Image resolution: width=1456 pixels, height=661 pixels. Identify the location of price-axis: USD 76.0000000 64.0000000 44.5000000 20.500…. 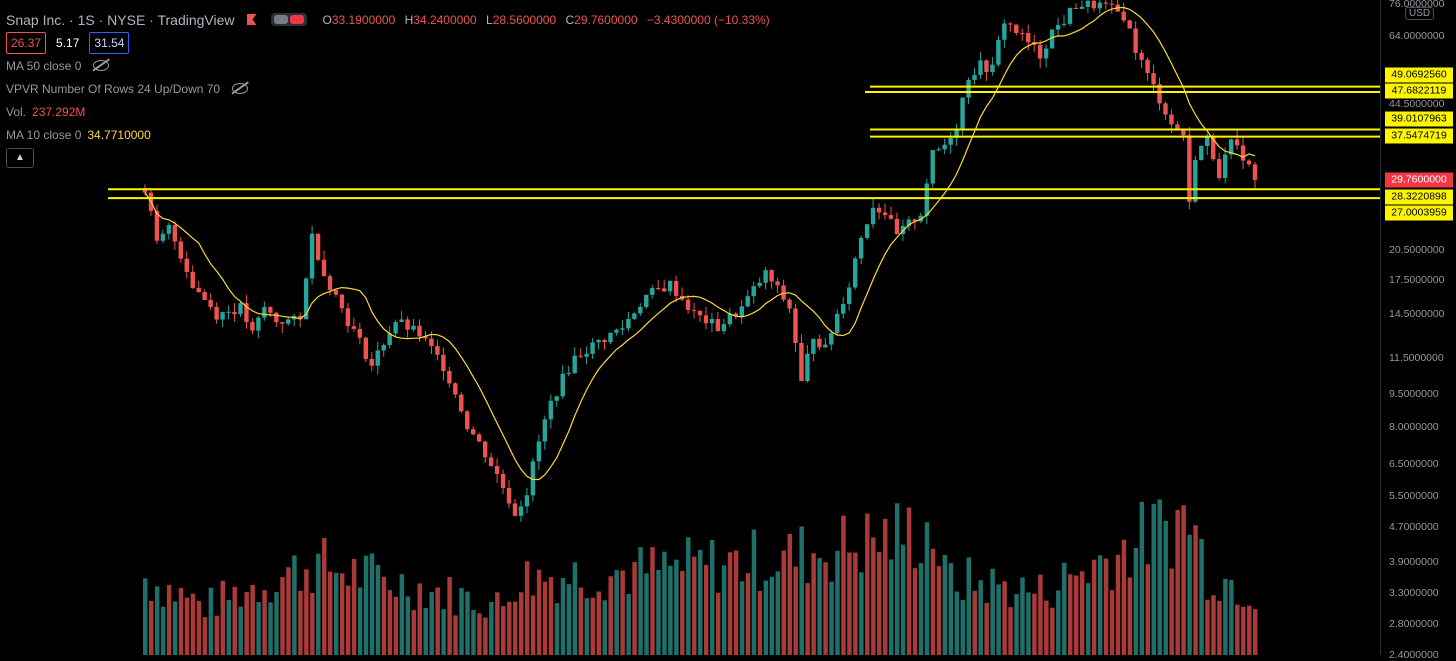
(1418, 330).